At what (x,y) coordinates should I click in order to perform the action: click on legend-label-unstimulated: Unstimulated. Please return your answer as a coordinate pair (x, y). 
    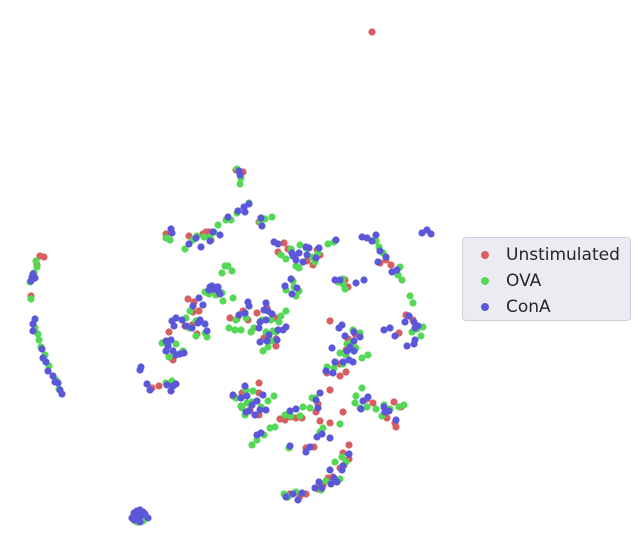
    Looking at the image, I should click on (563, 255).